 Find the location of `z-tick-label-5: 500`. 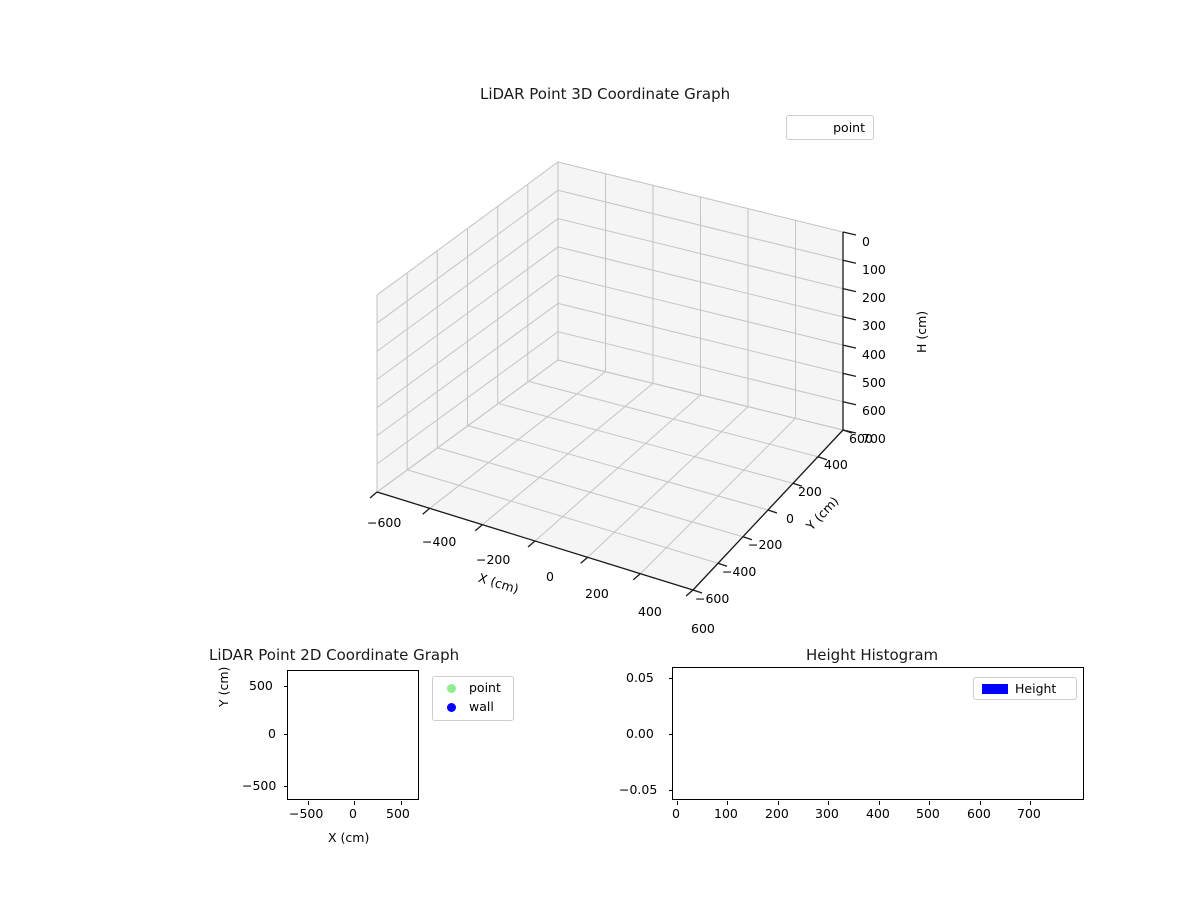

z-tick-label-5: 500 is located at coordinates (874, 382).